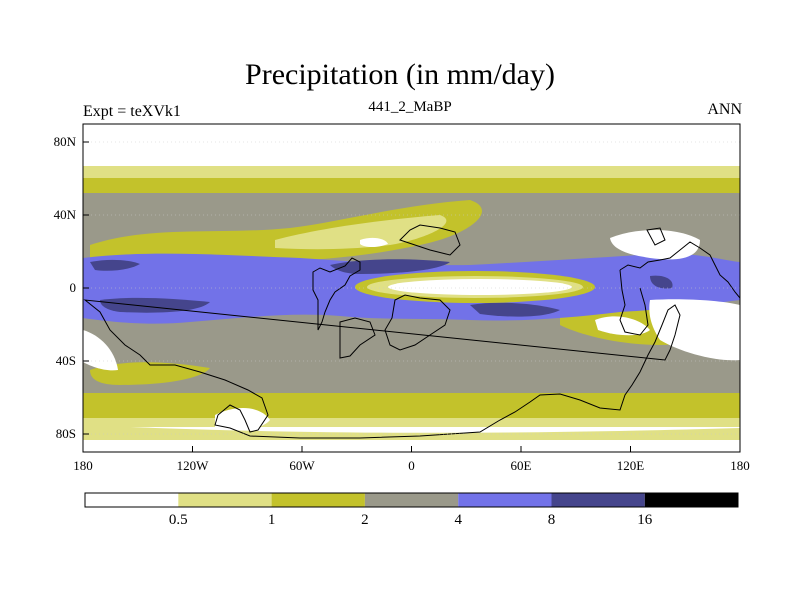 The image size is (800, 600). I want to click on colorbar-frame, so click(411, 500).